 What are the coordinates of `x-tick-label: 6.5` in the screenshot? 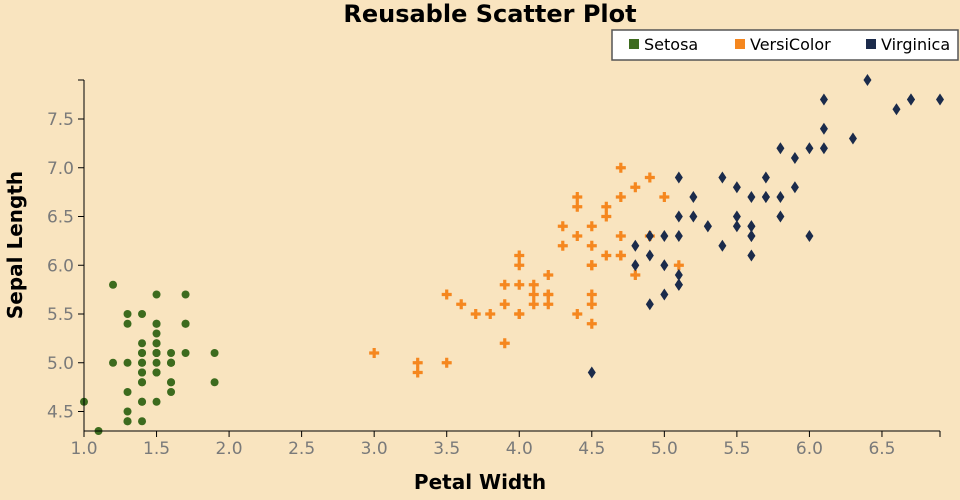 It's located at (881, 449).